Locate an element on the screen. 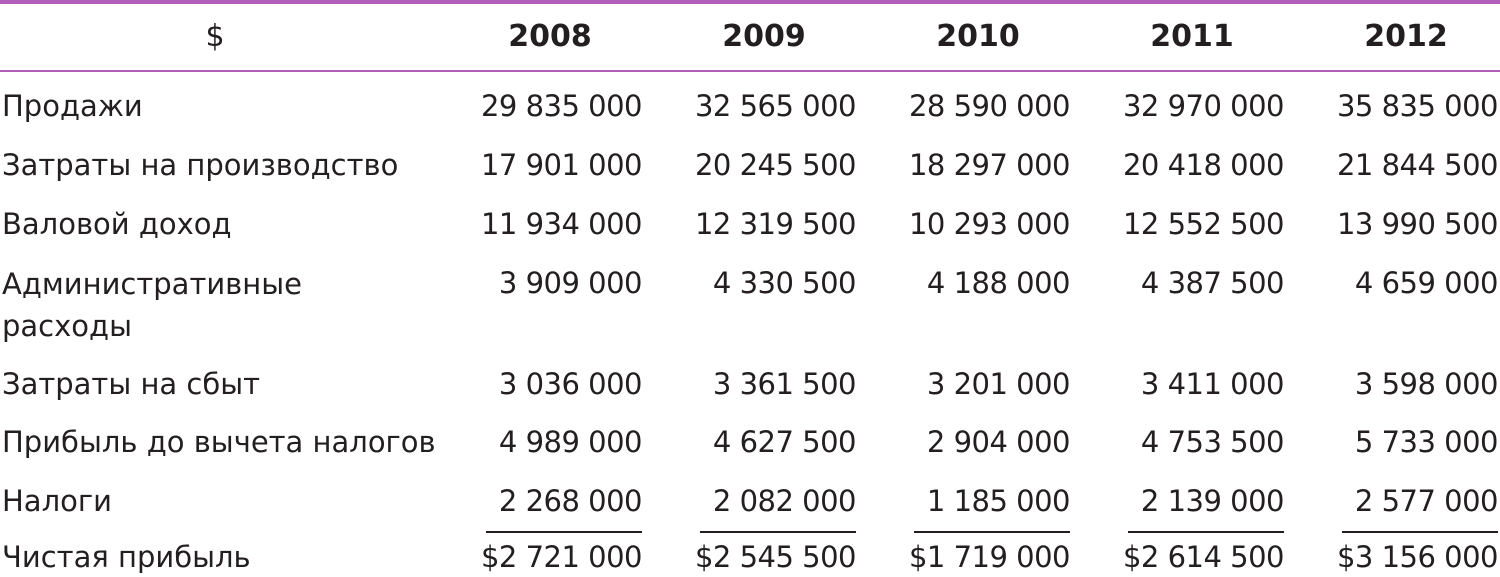 The height and width of the screenshot is (577, 1500). table-cell: 3 598 000 is located at coordinates (1426, 384).